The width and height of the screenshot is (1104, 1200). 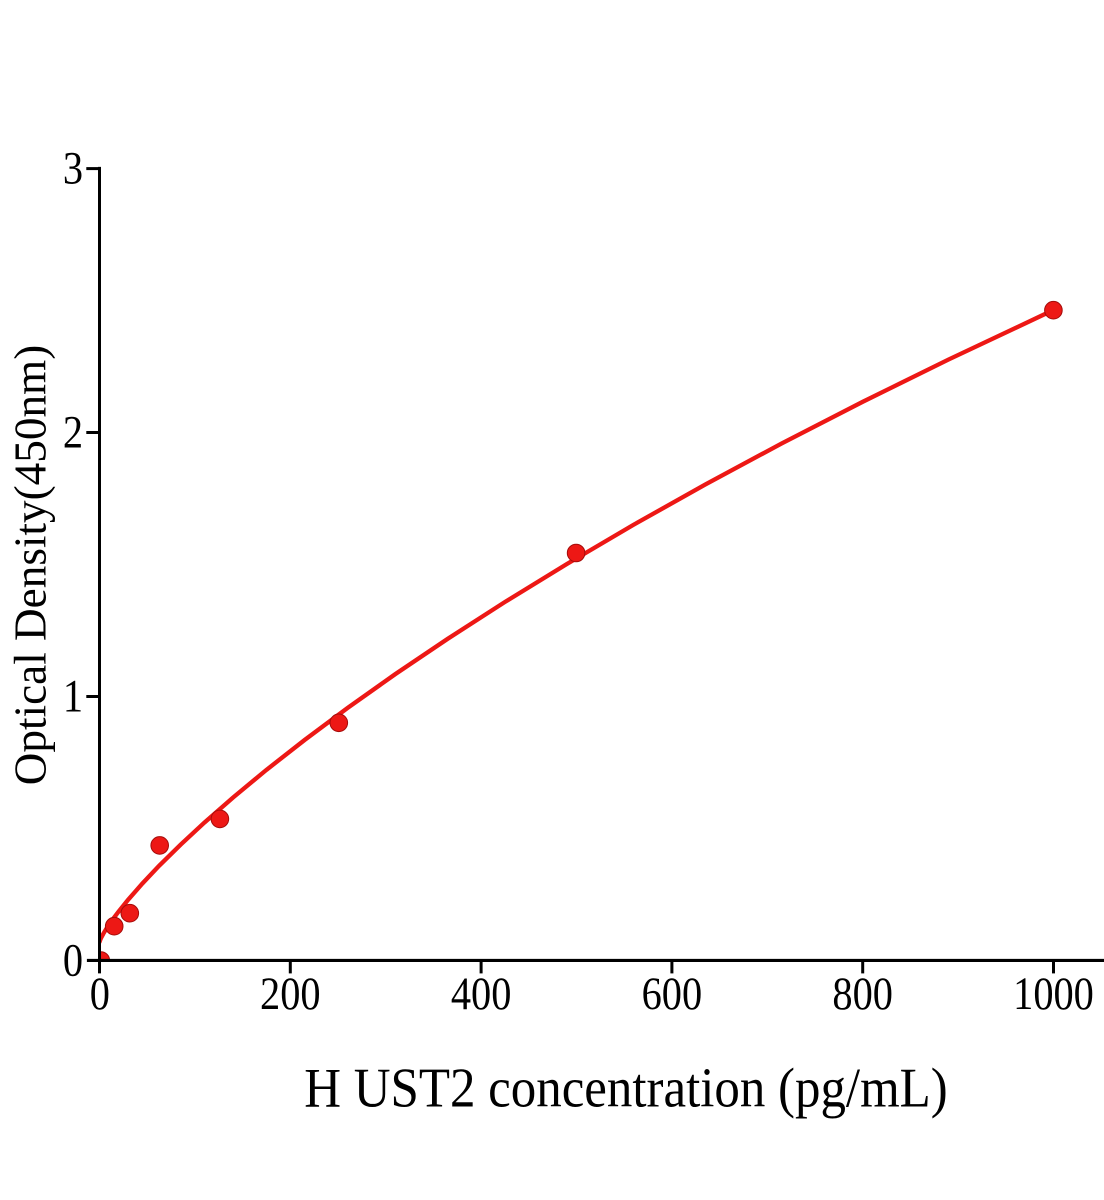 I want to click on svg-text: Optical Density(450nm), so click(x=30, y=565).